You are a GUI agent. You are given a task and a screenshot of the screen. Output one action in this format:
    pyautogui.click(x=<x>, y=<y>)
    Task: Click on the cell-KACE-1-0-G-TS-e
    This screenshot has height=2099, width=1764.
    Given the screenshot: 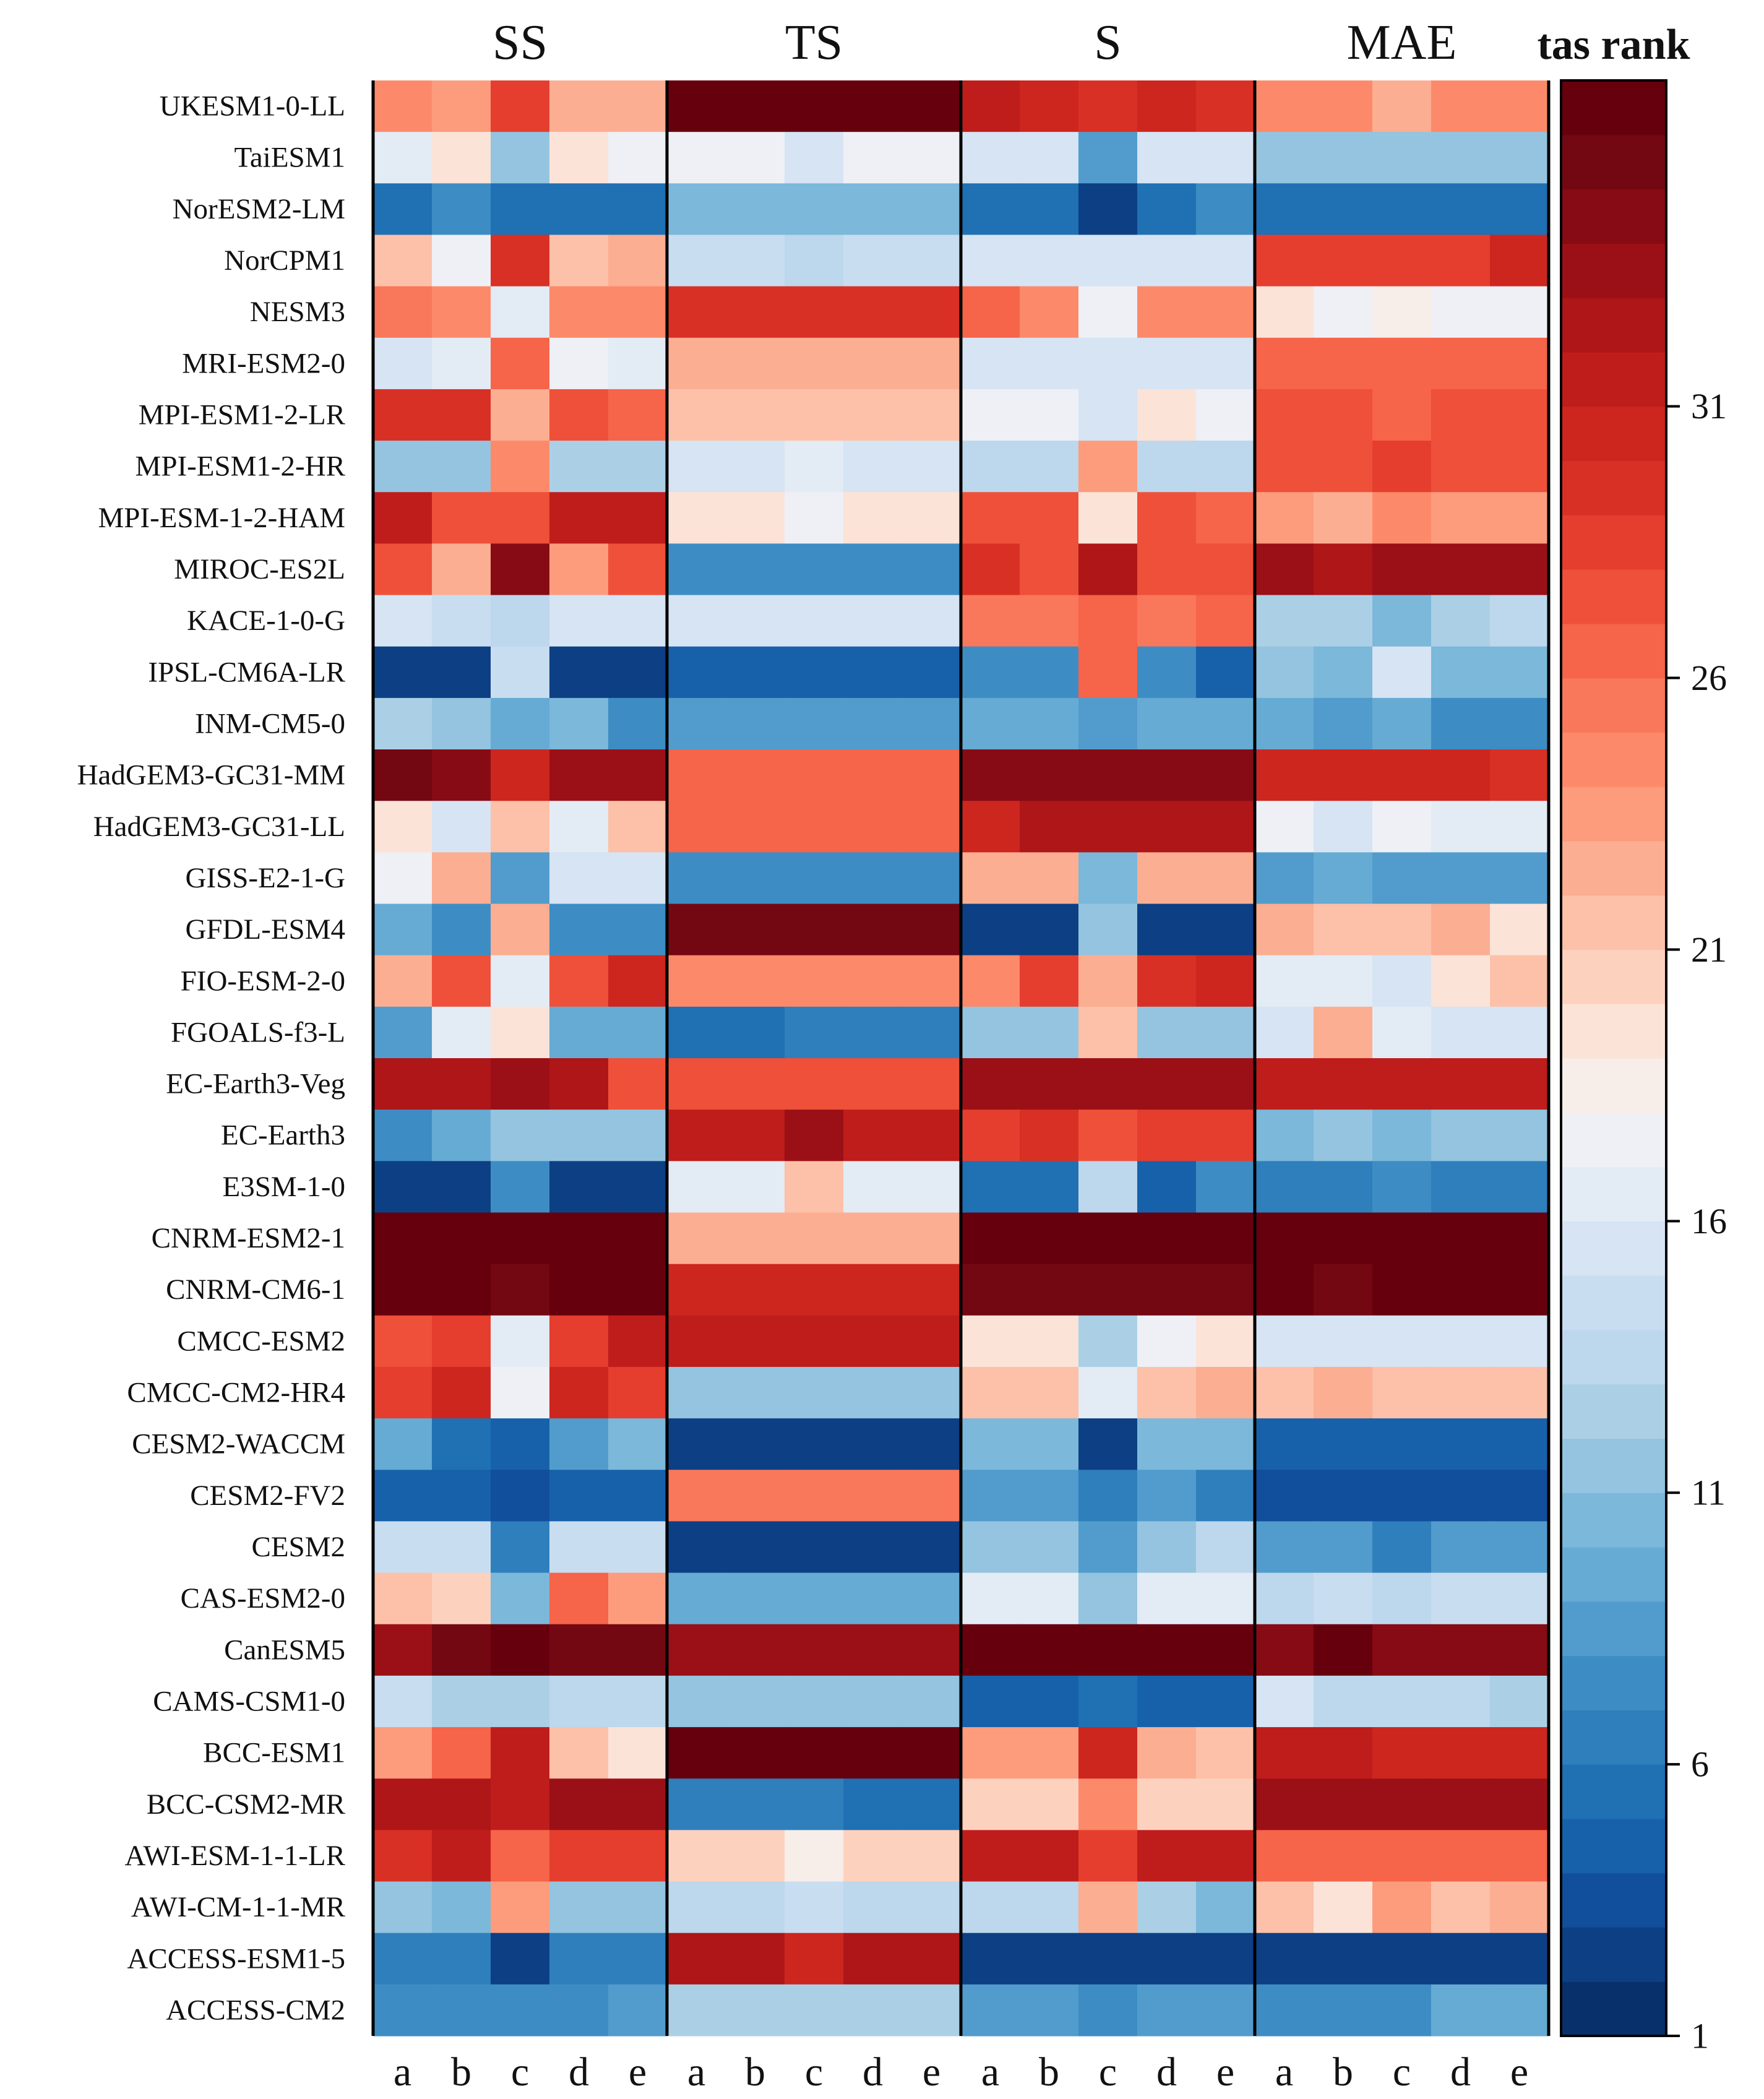 What is the action you would take?
    pyautogui.click(x=932, y=621)
    